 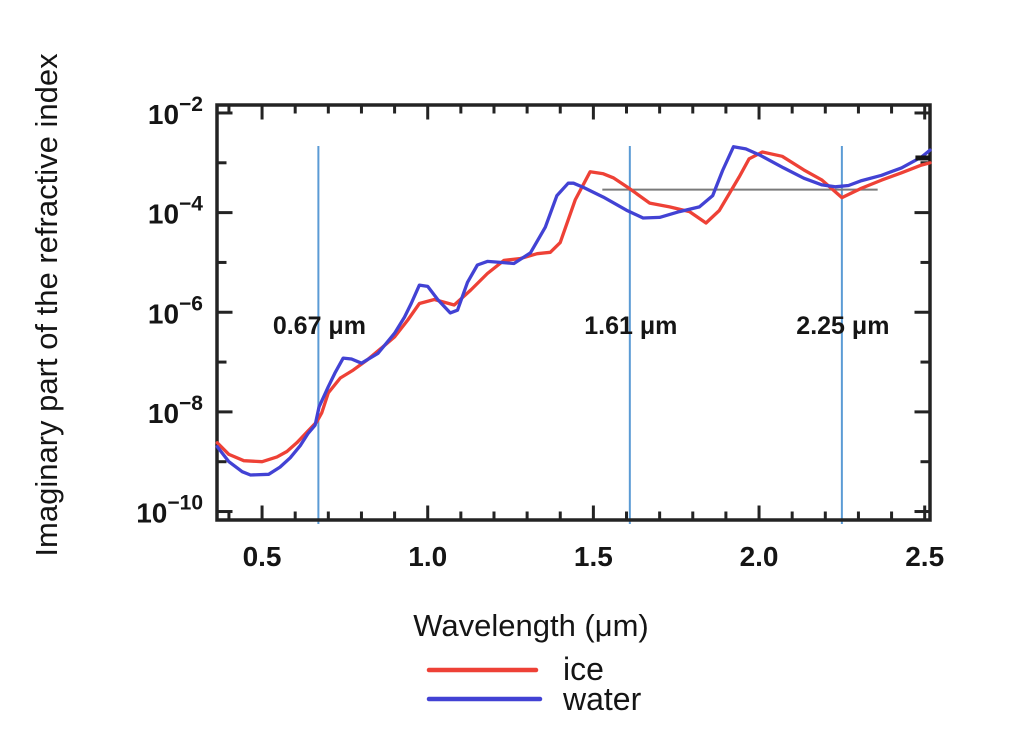 I want to click on y-tick-label: 10⁻², so click(x=175, y=111).